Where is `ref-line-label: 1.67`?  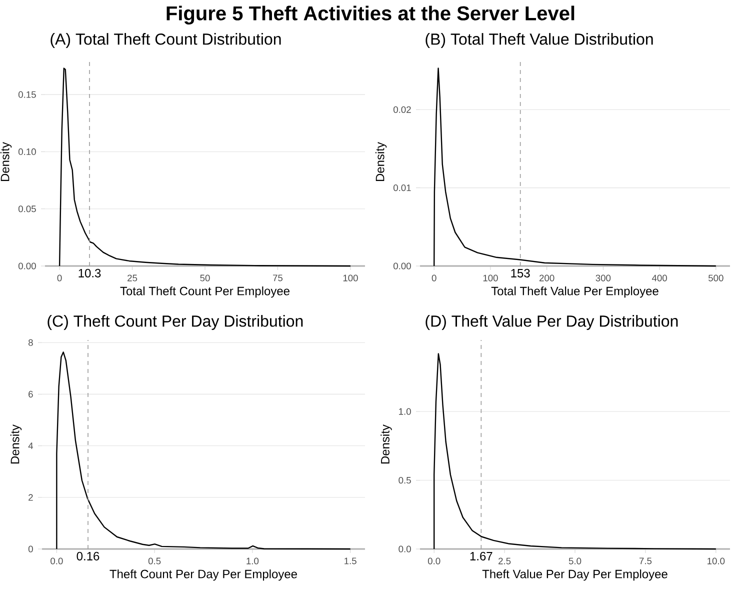 ref-line-label: 1.67 is located at coordinates (481, 556).